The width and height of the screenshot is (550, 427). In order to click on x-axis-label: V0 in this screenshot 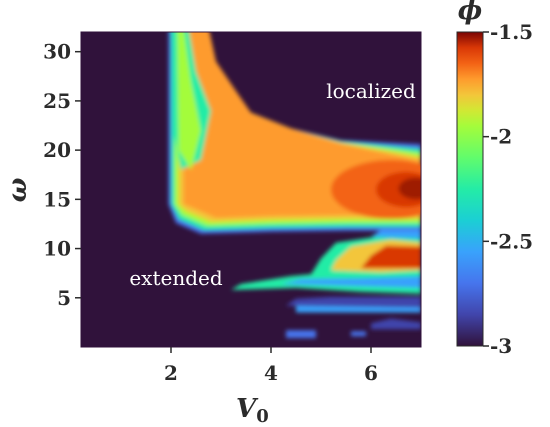, I will do `click(252, 410)`.